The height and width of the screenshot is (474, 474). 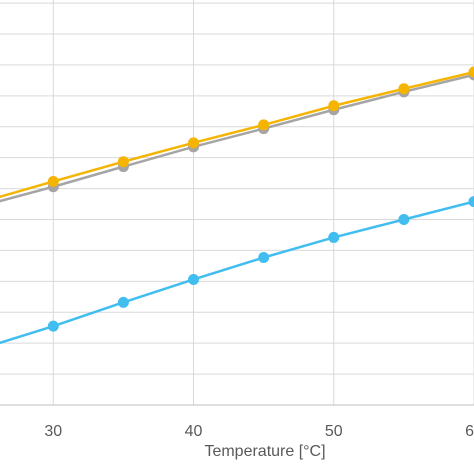 What do you see at coordinates (53, 431) in the screenshot?
I see `x-tick-label: 30` at bounding box center [53, 431].